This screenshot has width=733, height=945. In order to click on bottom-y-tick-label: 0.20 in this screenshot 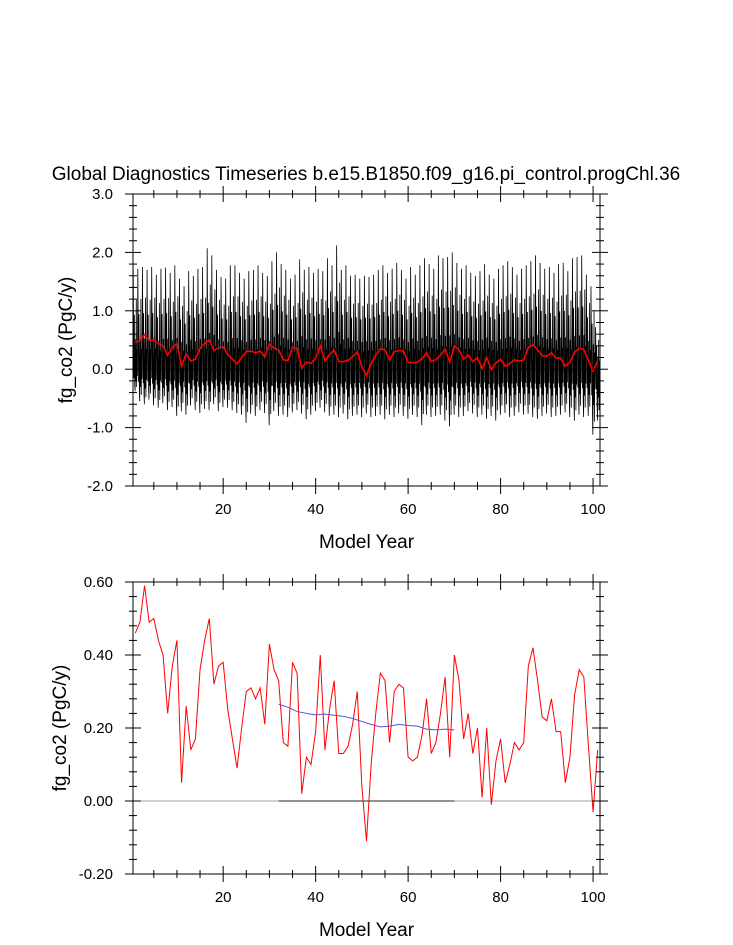, I will do `click(98, 728)`.